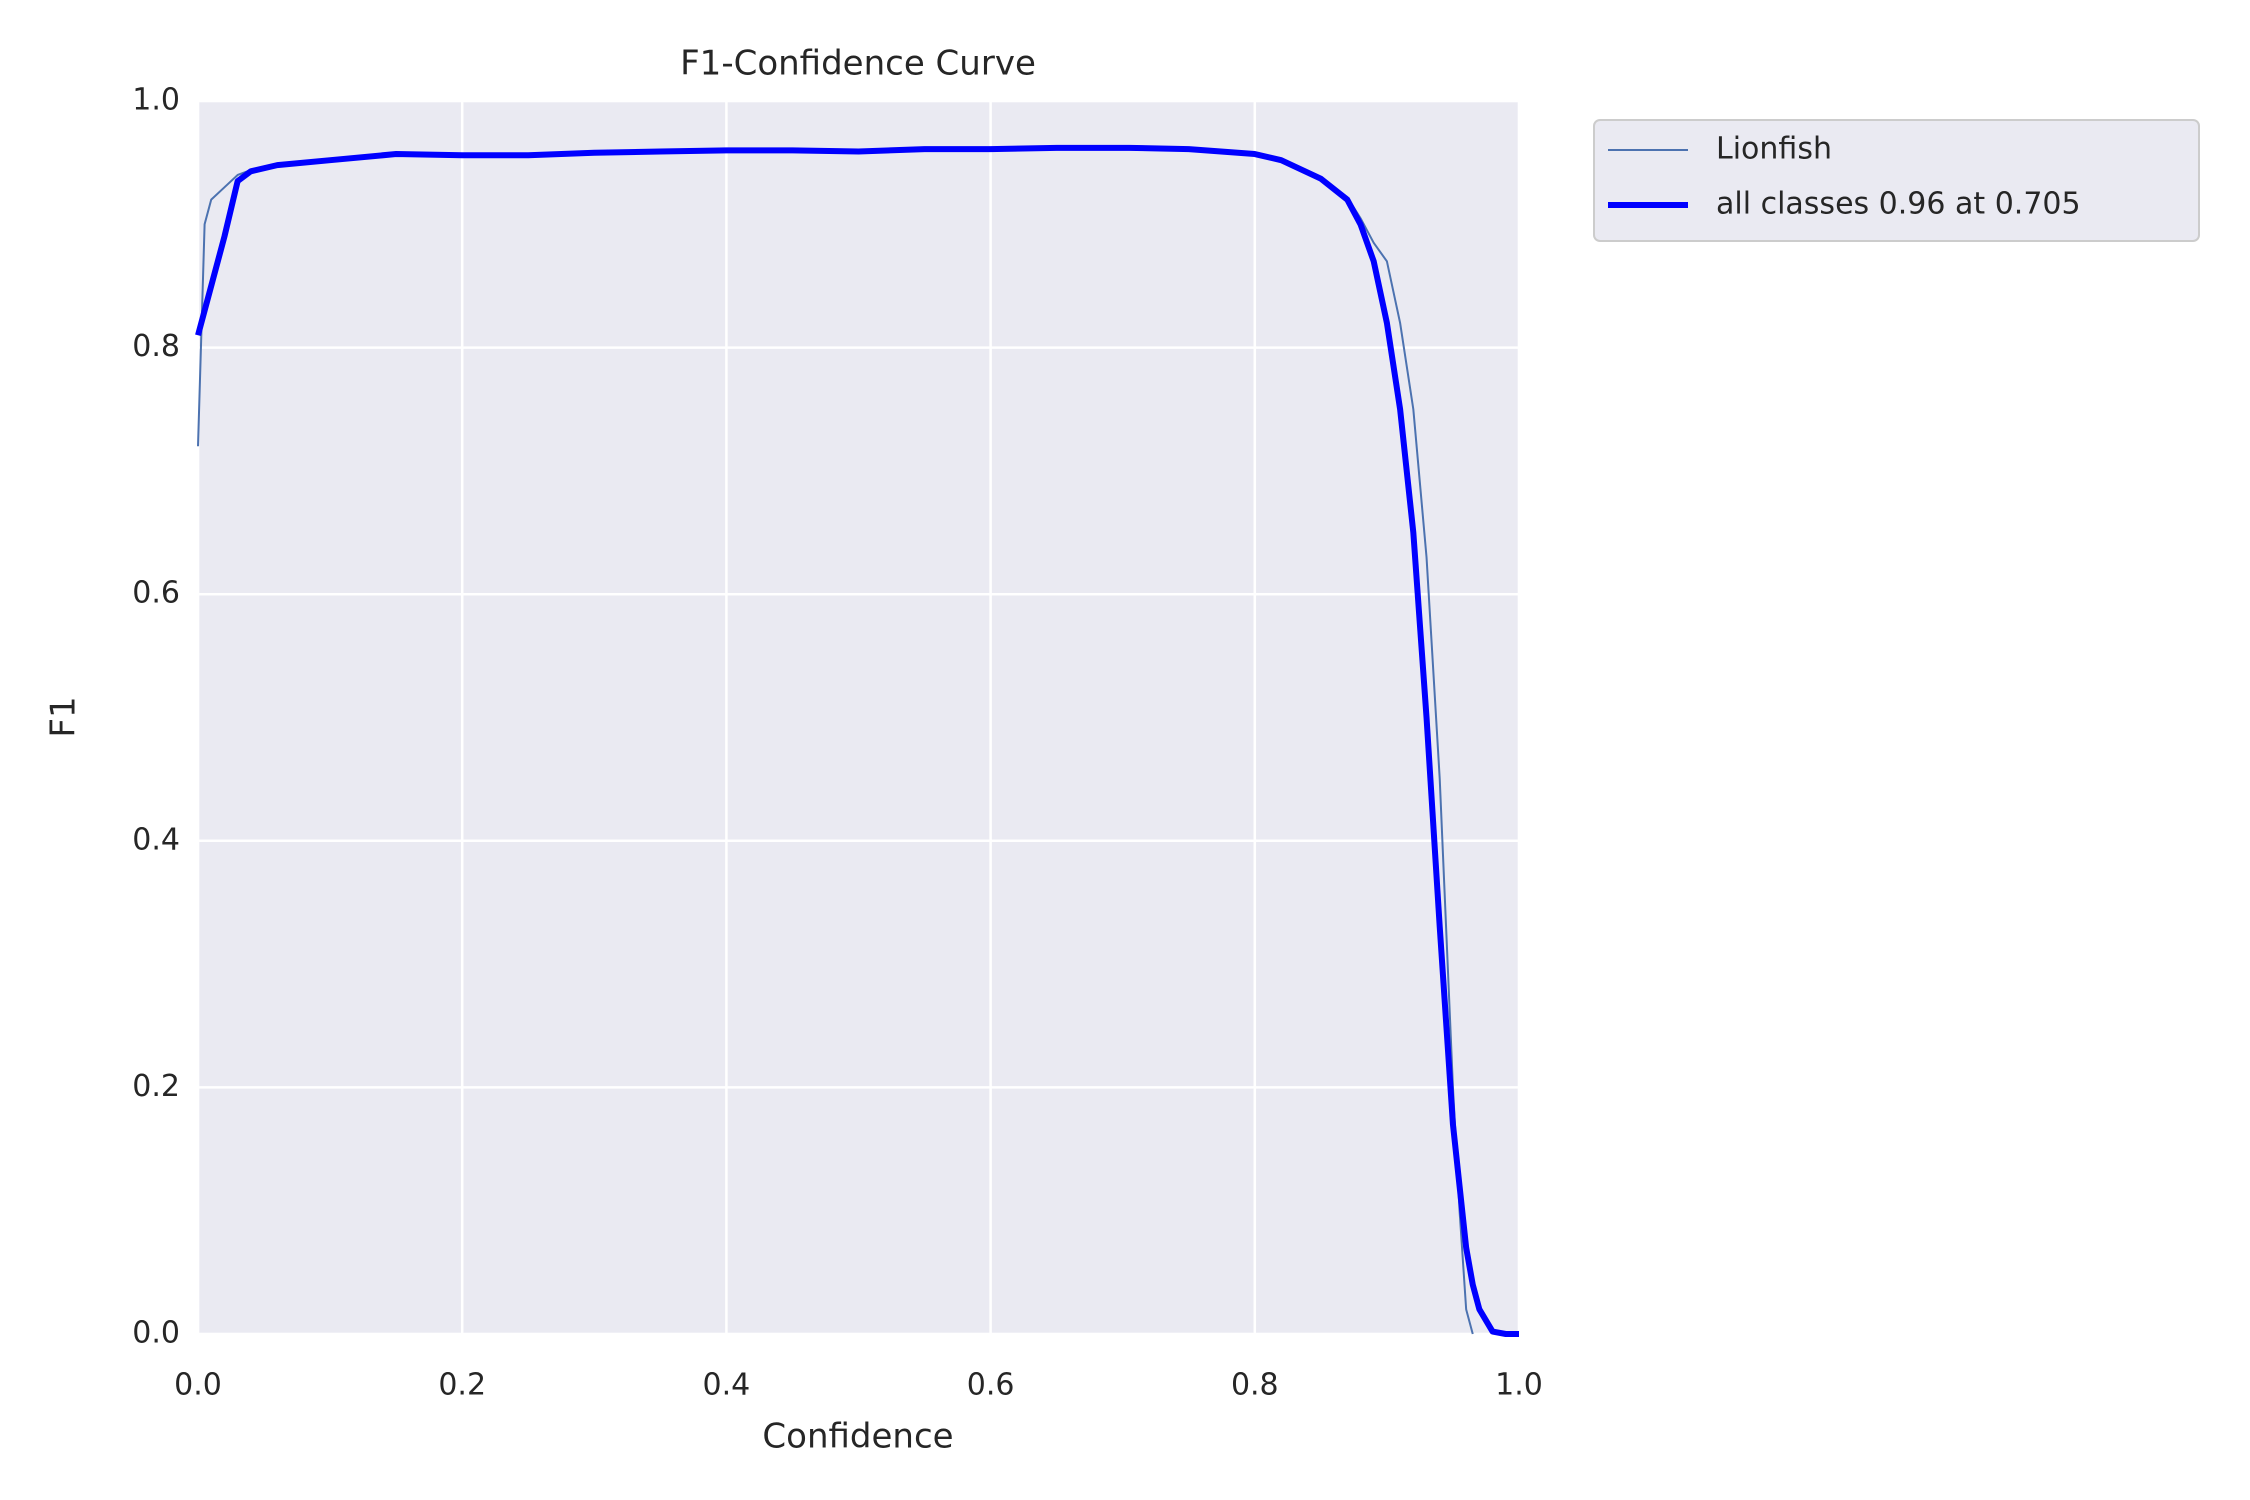  Describe the element at coordinates (462, 1385) in the screenshot. I see `x-tick-label: 0.2` at that location.